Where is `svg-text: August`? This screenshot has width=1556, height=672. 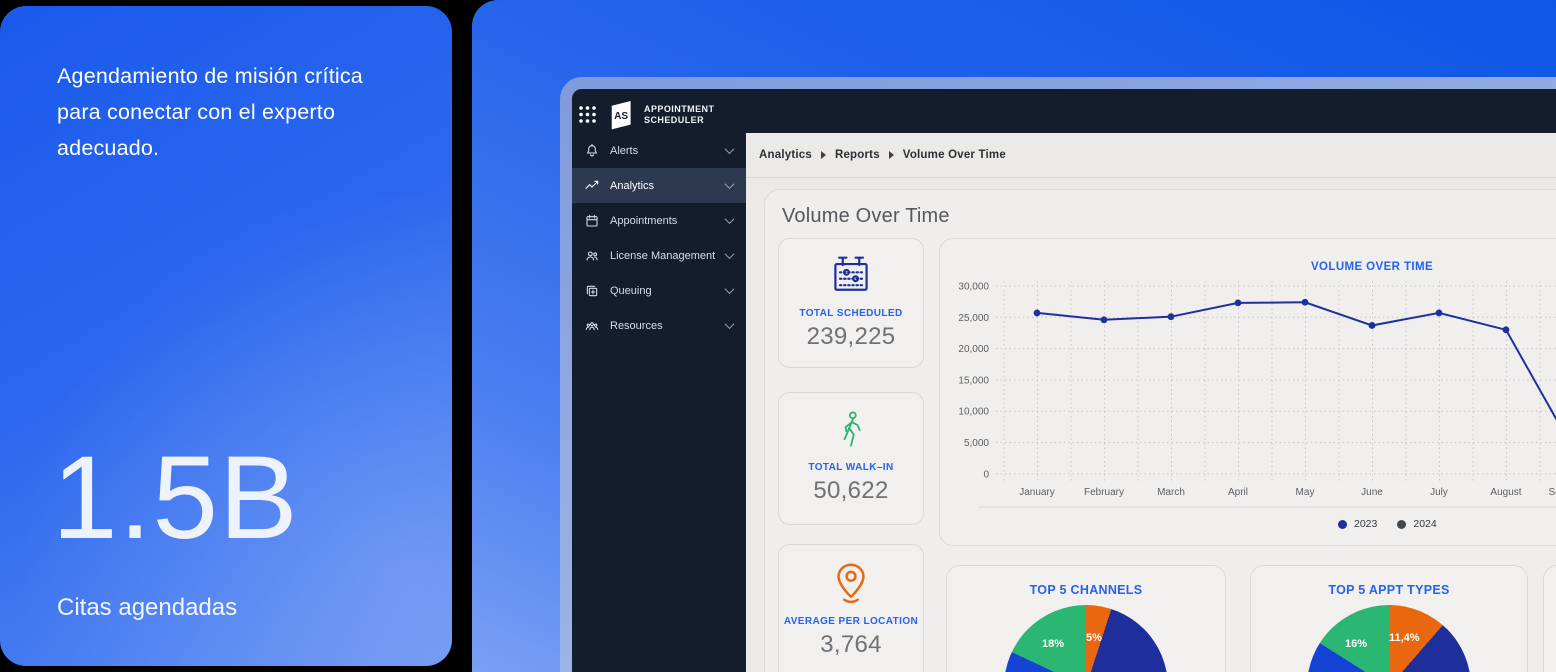 svg-text: August is located at coordinates (1505, 492).